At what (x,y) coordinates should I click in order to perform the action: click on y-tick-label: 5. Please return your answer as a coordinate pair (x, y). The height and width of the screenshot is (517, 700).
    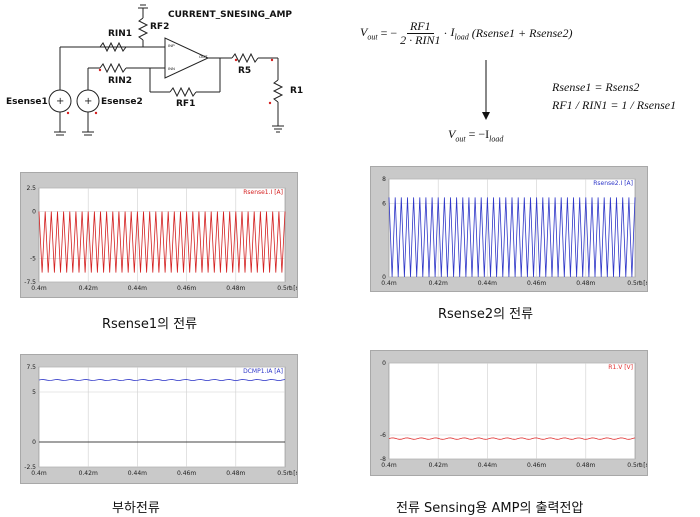
    Looking at the image, I should click on (34, 392).